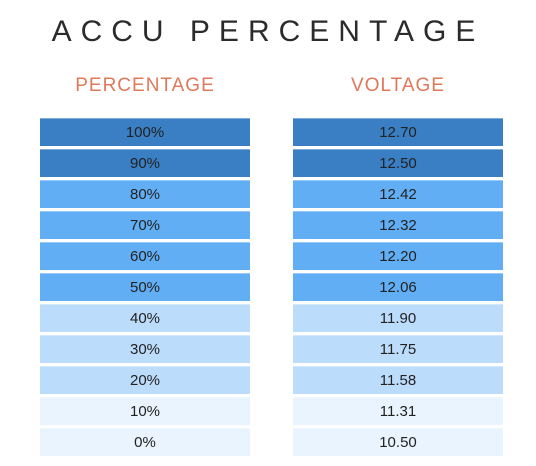  Describe the element at coordinates (398, 442) in the screenshot. I see `voltage-cell: 10.50` at that location.